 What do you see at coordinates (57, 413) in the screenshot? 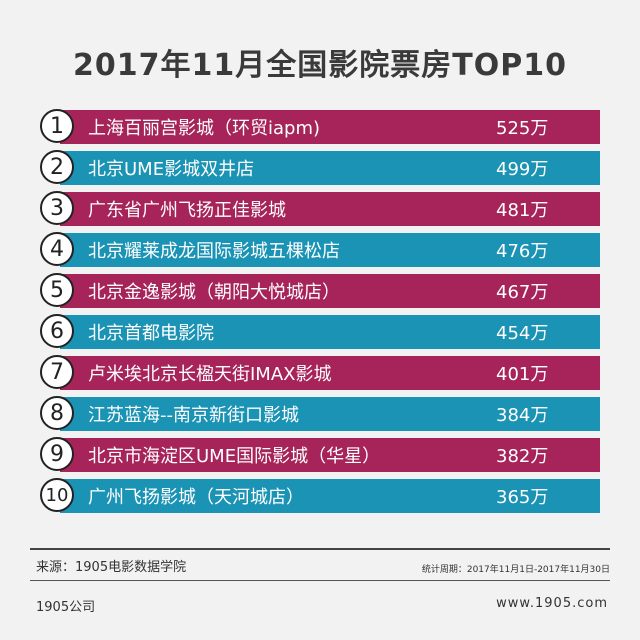
I see `rank-number: 8` at bounding box center [57, 413].